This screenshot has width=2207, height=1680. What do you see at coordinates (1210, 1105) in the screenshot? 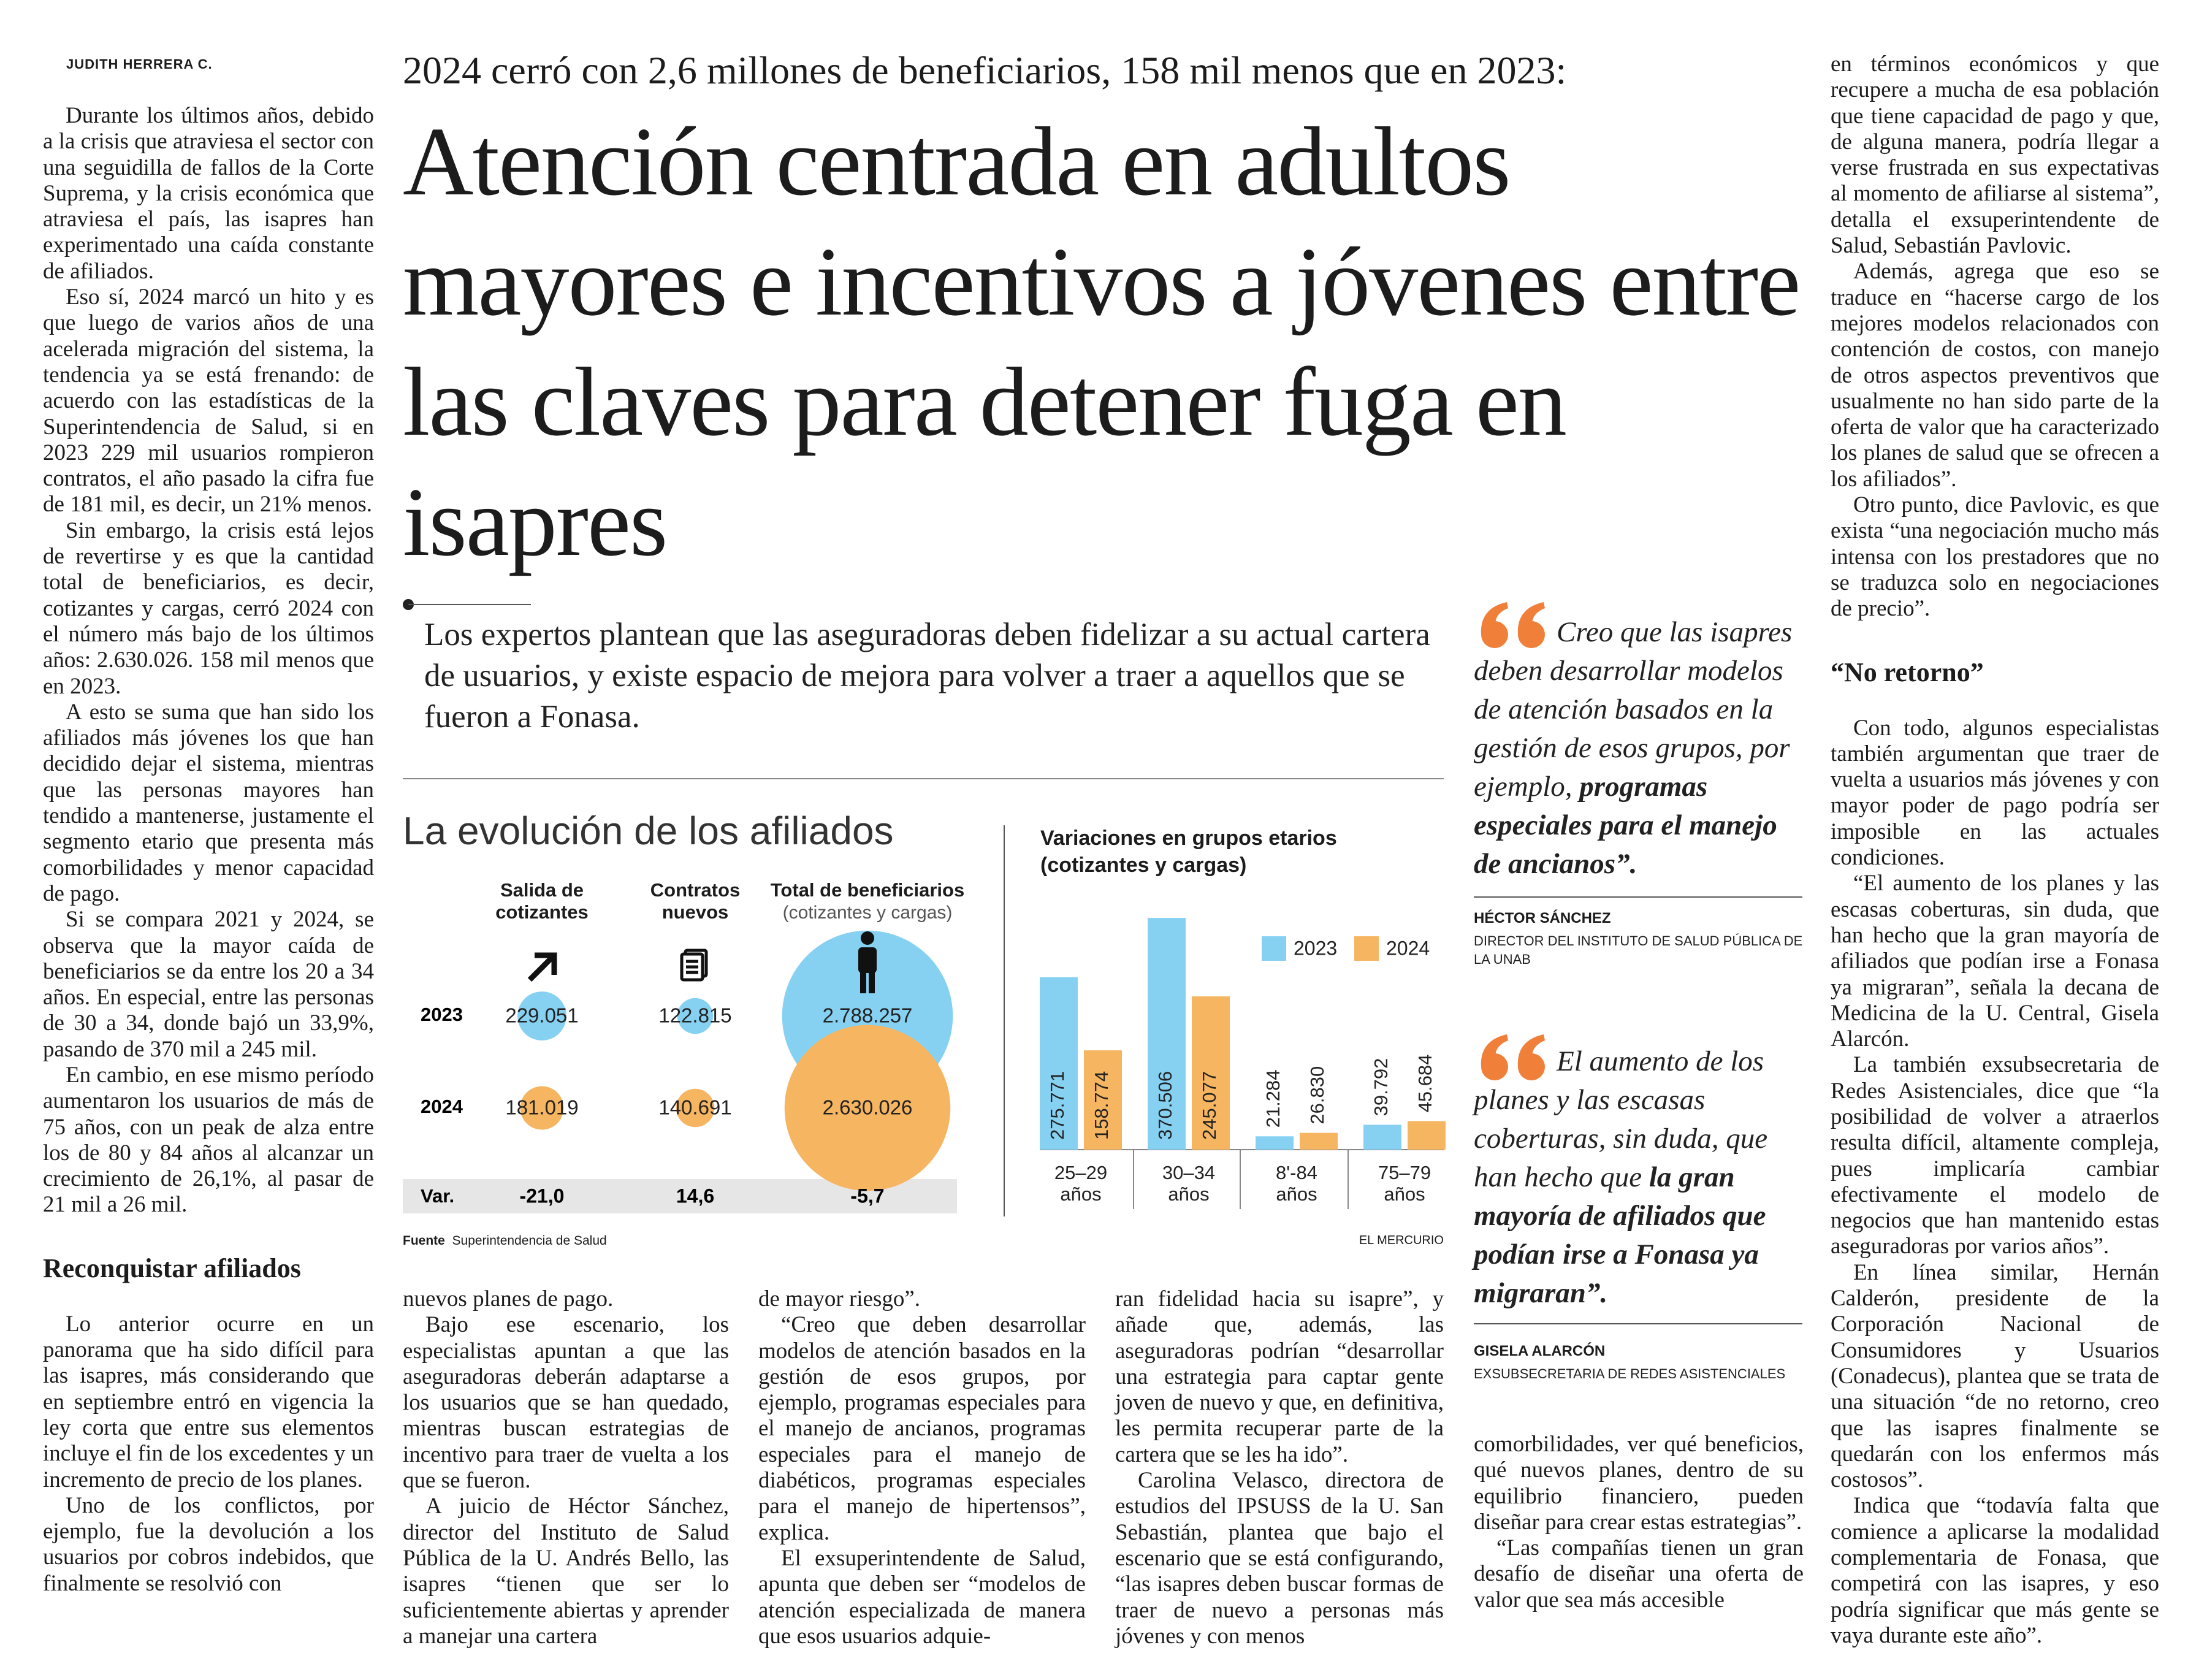
I see `bar-label: 245.077` at bounding box center [1210, 1105].